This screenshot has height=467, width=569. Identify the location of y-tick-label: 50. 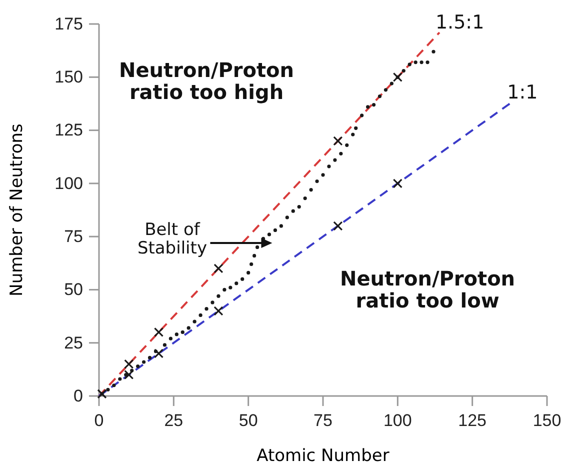
(73, 290).